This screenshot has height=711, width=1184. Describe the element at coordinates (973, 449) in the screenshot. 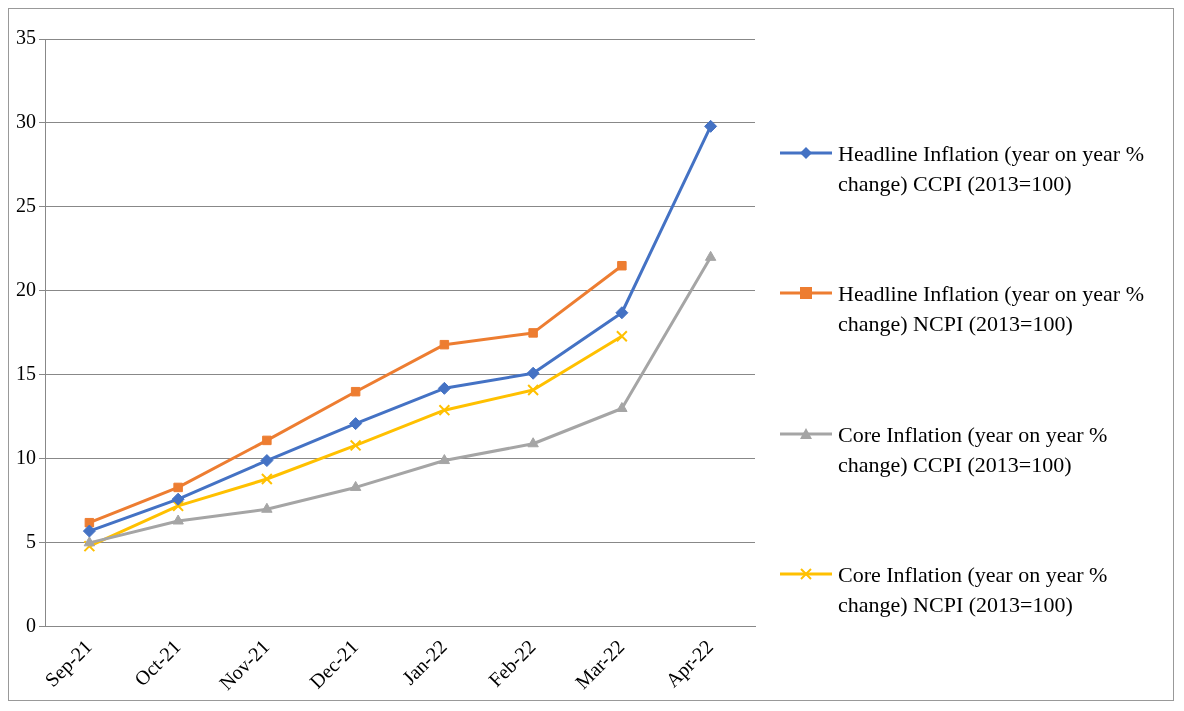

I see `legend-label: Core Inflation (year on year % change) CCPI (2013=100)` at that location.